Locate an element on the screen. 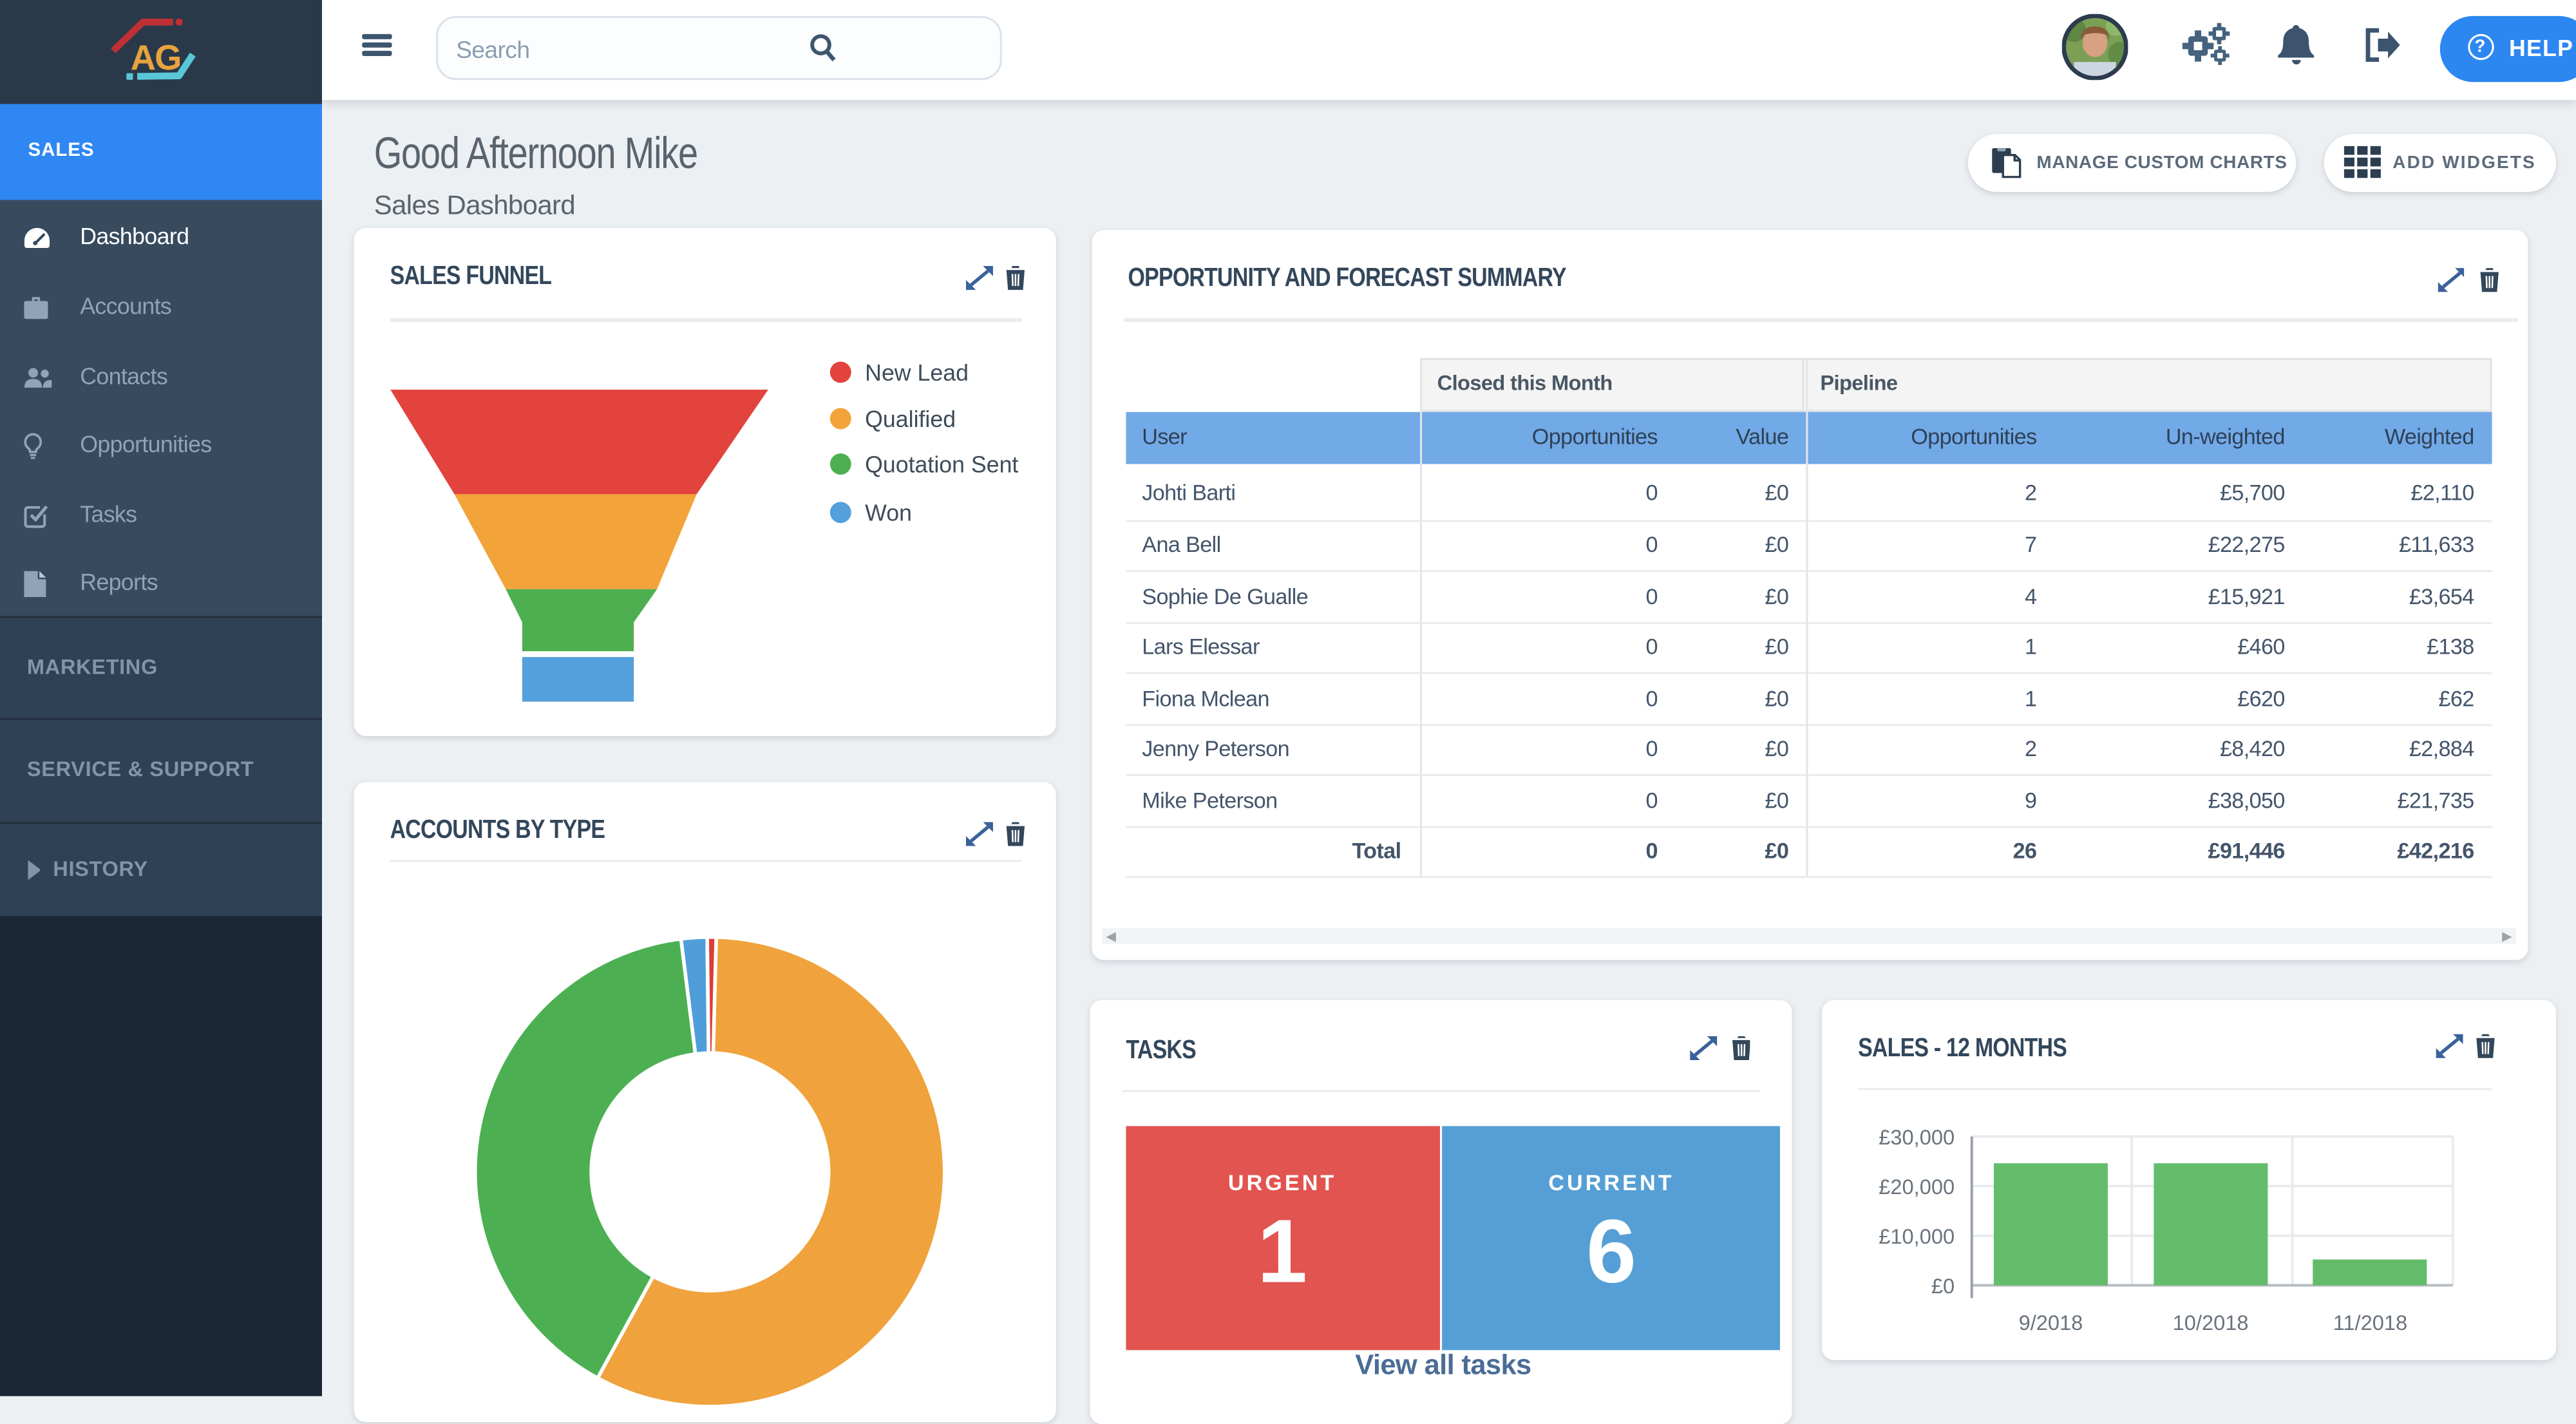 The width and height of the screenshot is (2576, 1424). svg-text: Qualified is located at coordinates (910, 419).